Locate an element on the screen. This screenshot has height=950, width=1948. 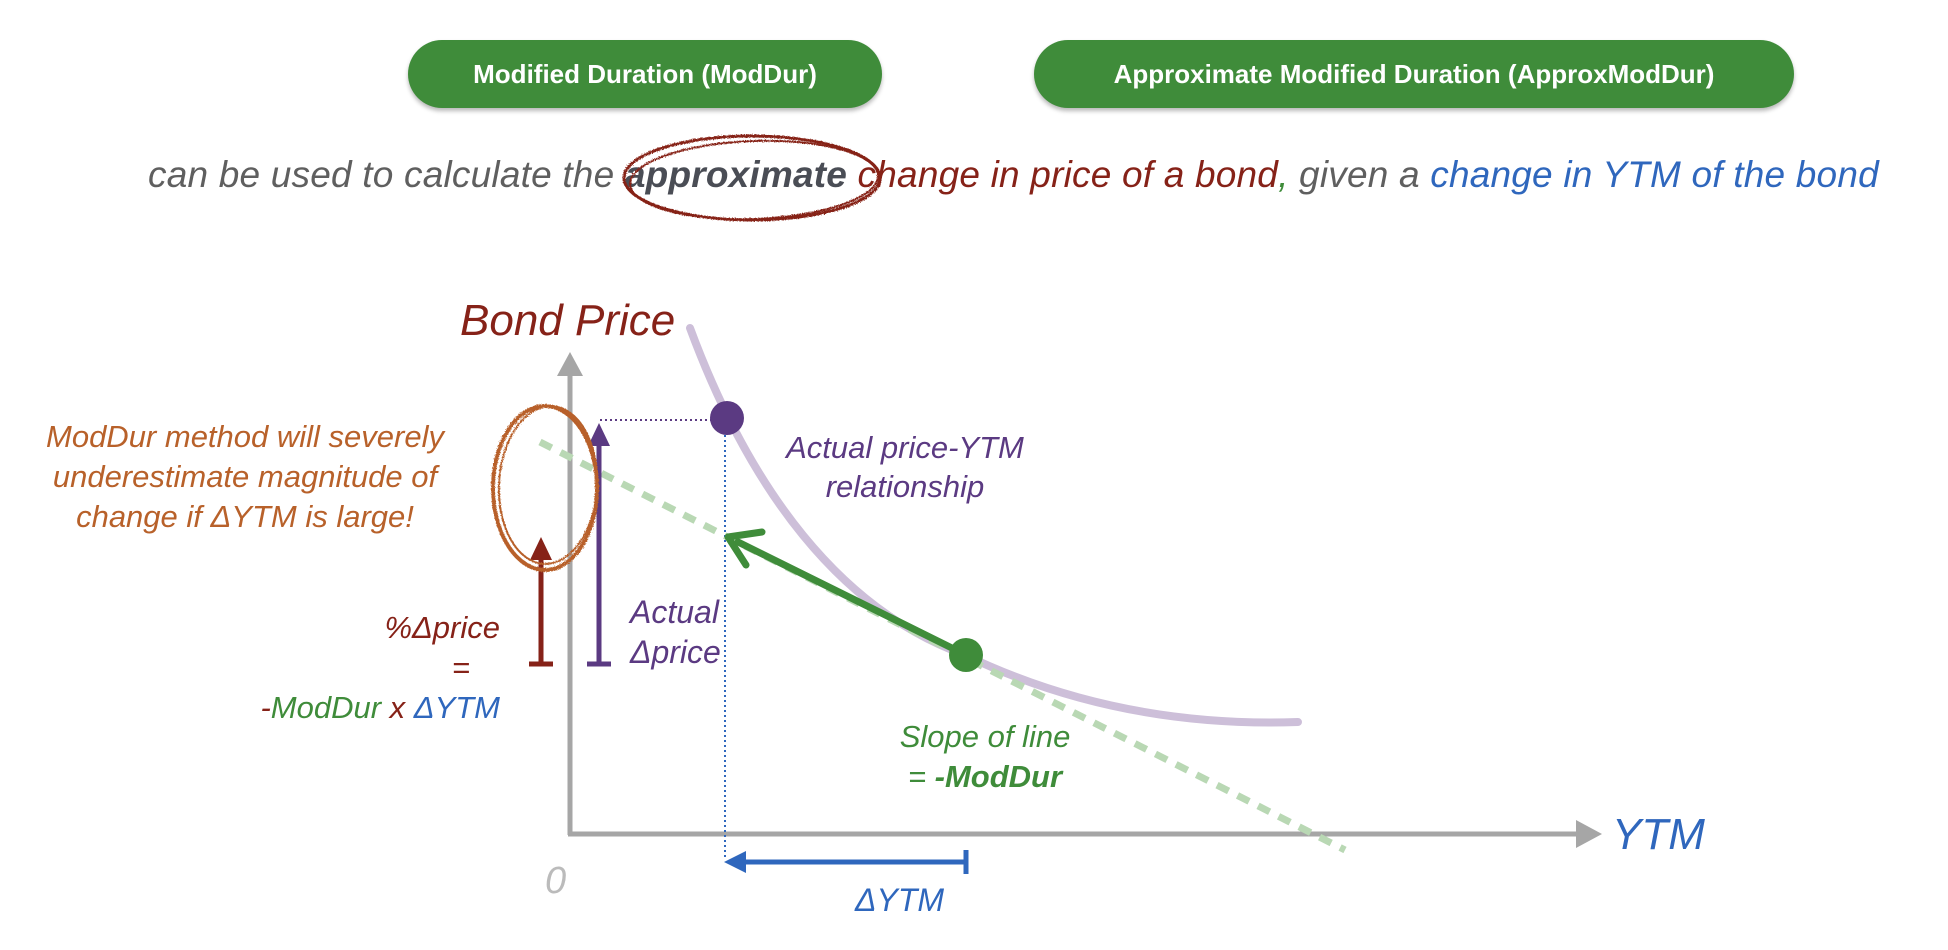
slope-label-prefix: = is located at coordinates (921, 776).